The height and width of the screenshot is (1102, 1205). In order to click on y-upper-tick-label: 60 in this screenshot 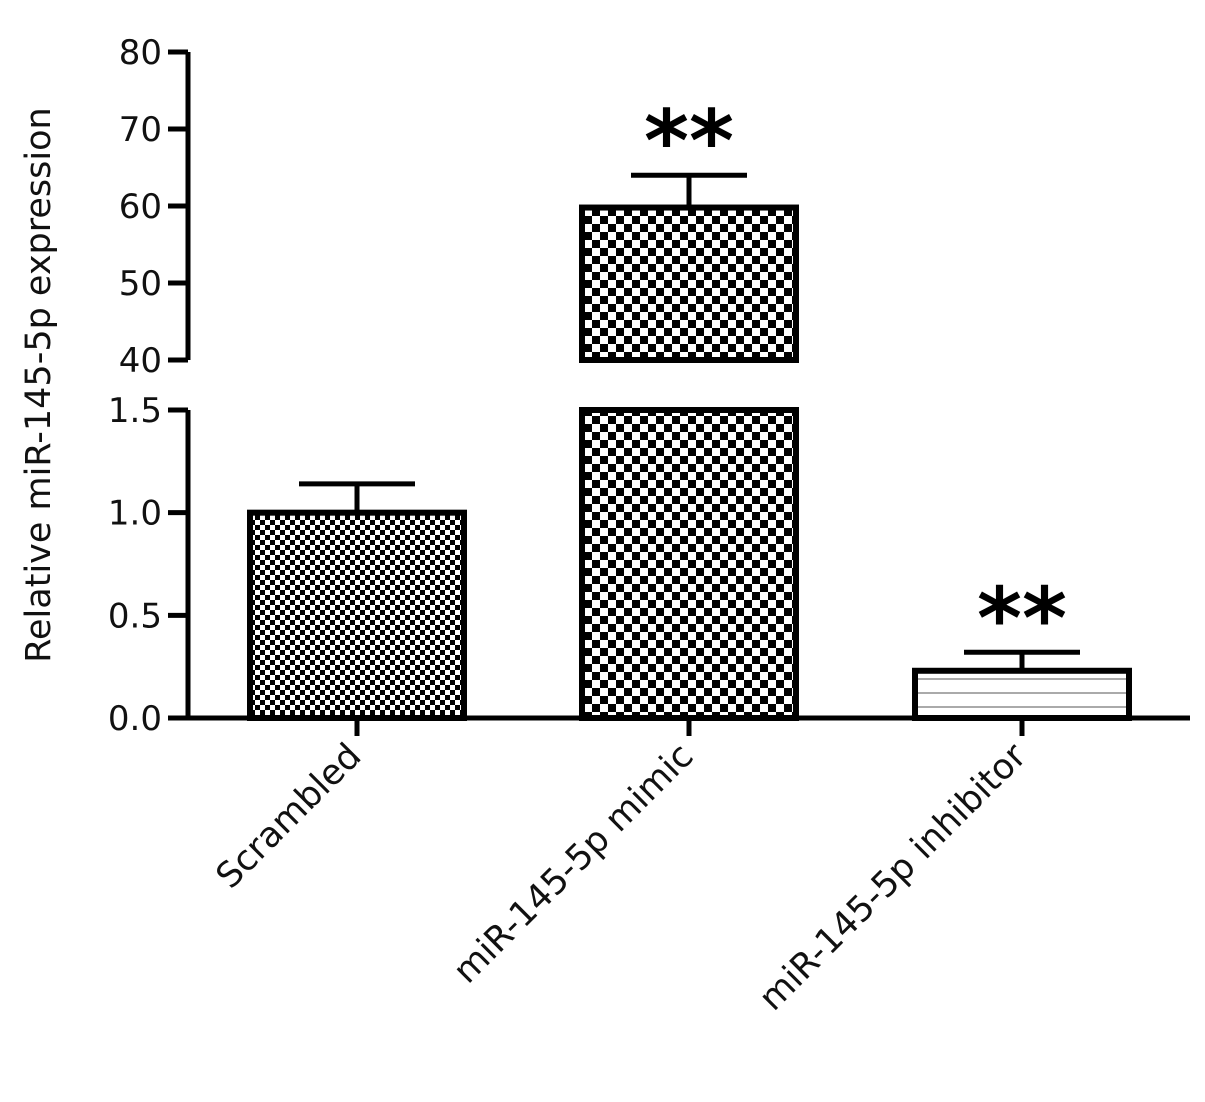, I will do `click(140, 207)`.